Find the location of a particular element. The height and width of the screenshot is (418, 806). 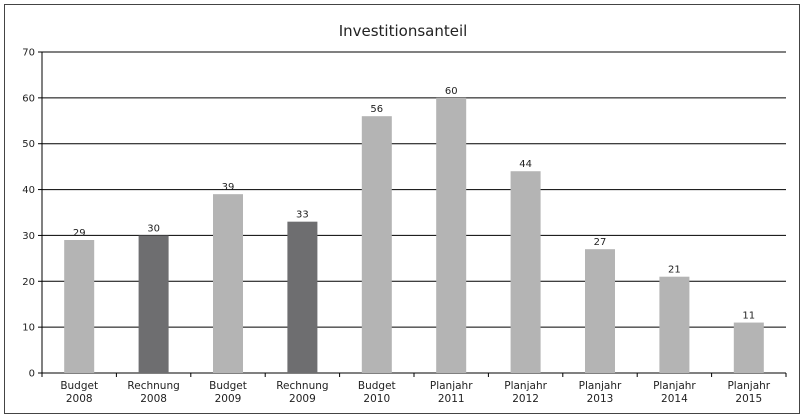

y-tick-label: 10 is located at coordinates (28, 328).